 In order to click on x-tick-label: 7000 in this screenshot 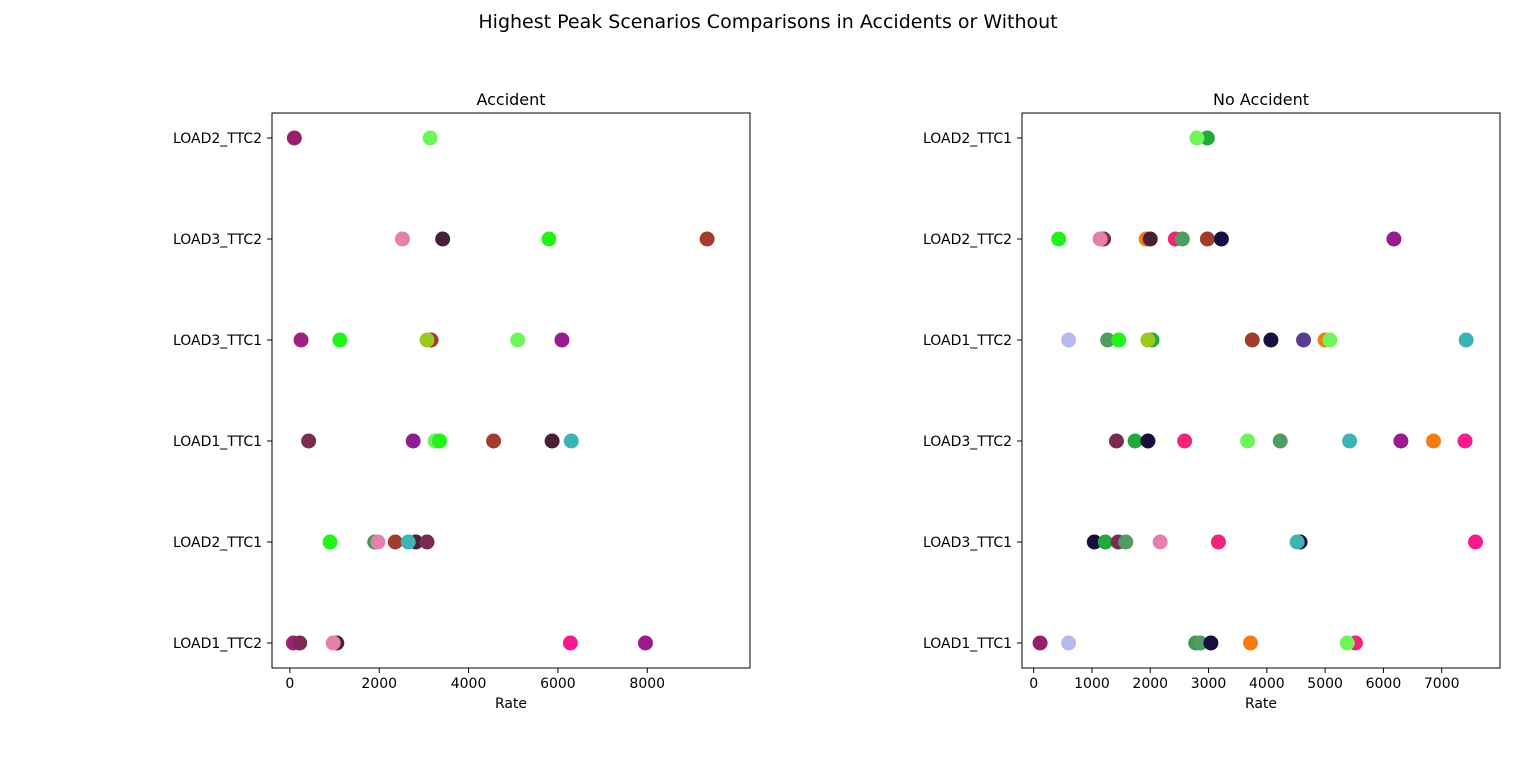, I will do `click(1442, 684)`.